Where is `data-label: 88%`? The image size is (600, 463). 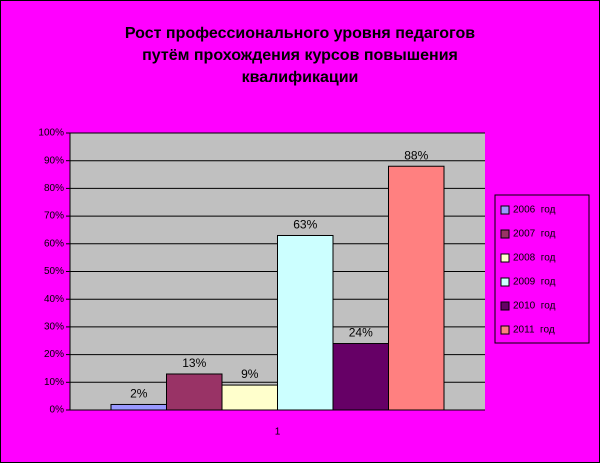 data-label: 88% is located at coordinates (416, 155).